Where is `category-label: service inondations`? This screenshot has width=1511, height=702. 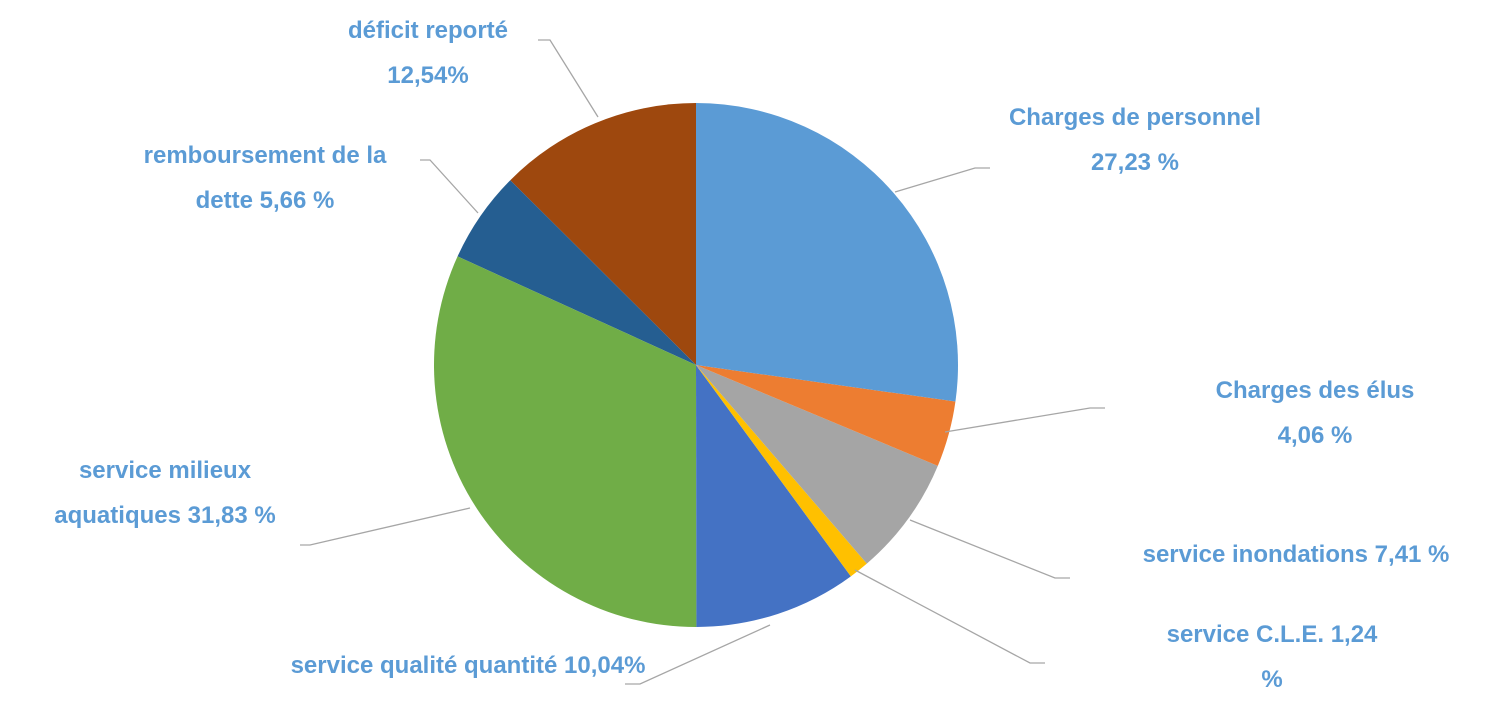
category-label: service inondations is located at coordinates (1255, 554).